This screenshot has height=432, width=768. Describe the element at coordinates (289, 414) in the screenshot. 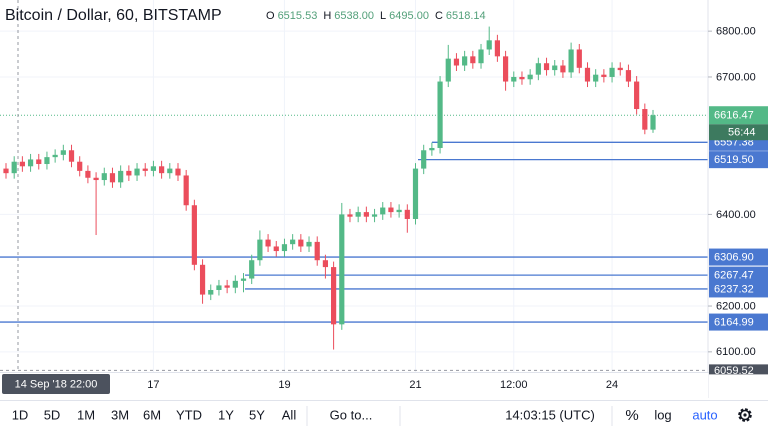

I see `range-button: All` at that location.